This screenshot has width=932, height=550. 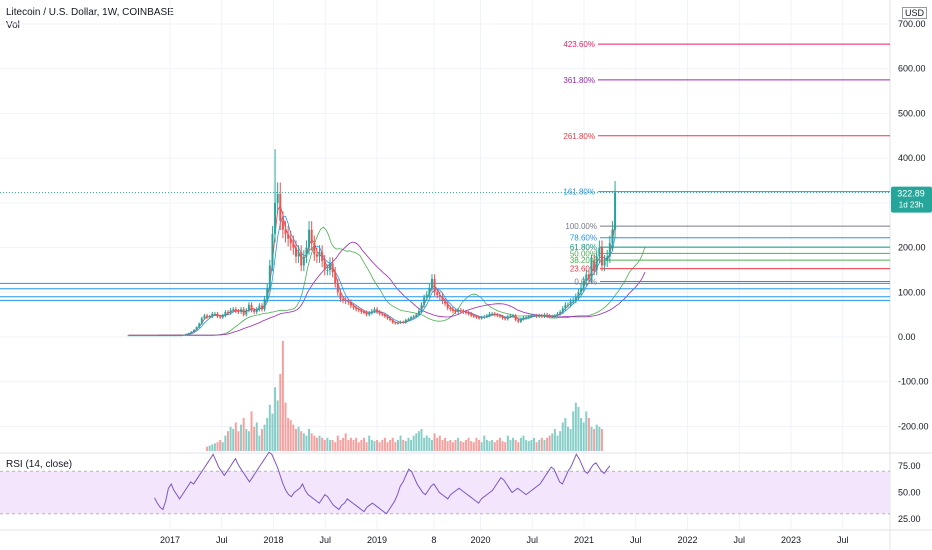 What do you see at coordinates (581, 226) in the screenshot?
I see `fib-level-label: 100.00%` at bounding box center [581, 226].